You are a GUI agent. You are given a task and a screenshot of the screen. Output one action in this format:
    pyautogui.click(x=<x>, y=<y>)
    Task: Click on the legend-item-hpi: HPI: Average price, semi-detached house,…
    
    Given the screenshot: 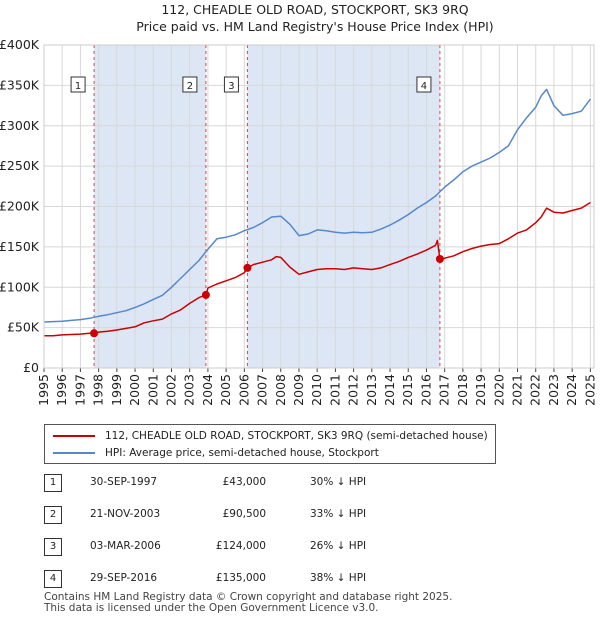 What is the action you would take?
    pyautogui.click(x=216, y=453)
    